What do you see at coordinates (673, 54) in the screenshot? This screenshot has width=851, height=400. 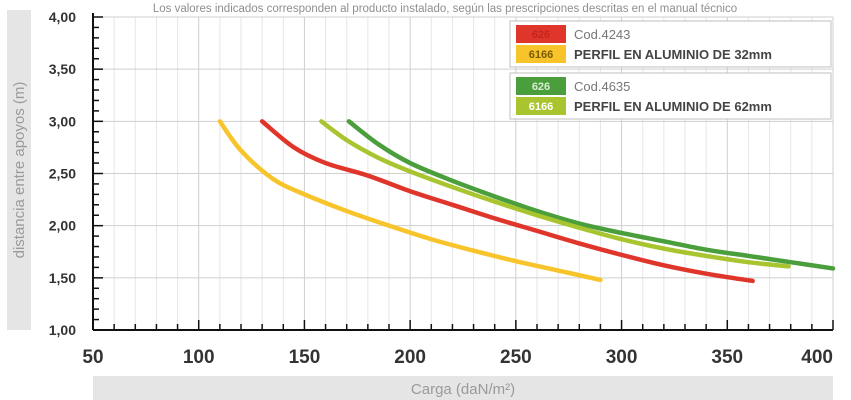 I see `legend-title: PERFIL EN ALUMINIO DE 32mm` at bounding box center [673, 54].